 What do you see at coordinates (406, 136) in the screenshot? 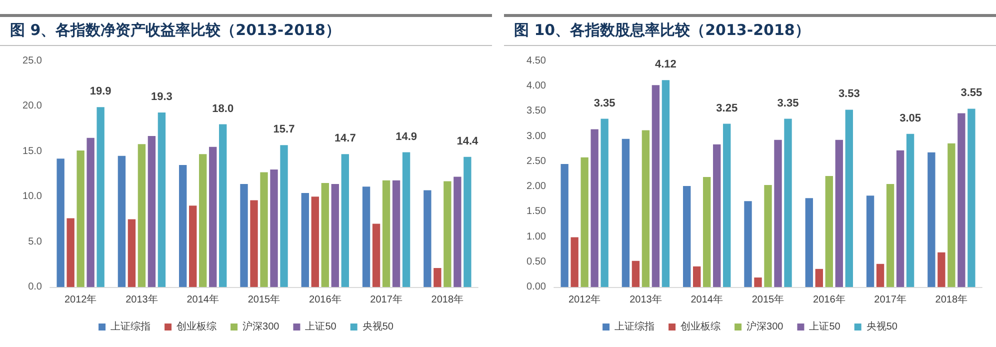
I see `data-label: 14.9` at bounding box center [406, 136].